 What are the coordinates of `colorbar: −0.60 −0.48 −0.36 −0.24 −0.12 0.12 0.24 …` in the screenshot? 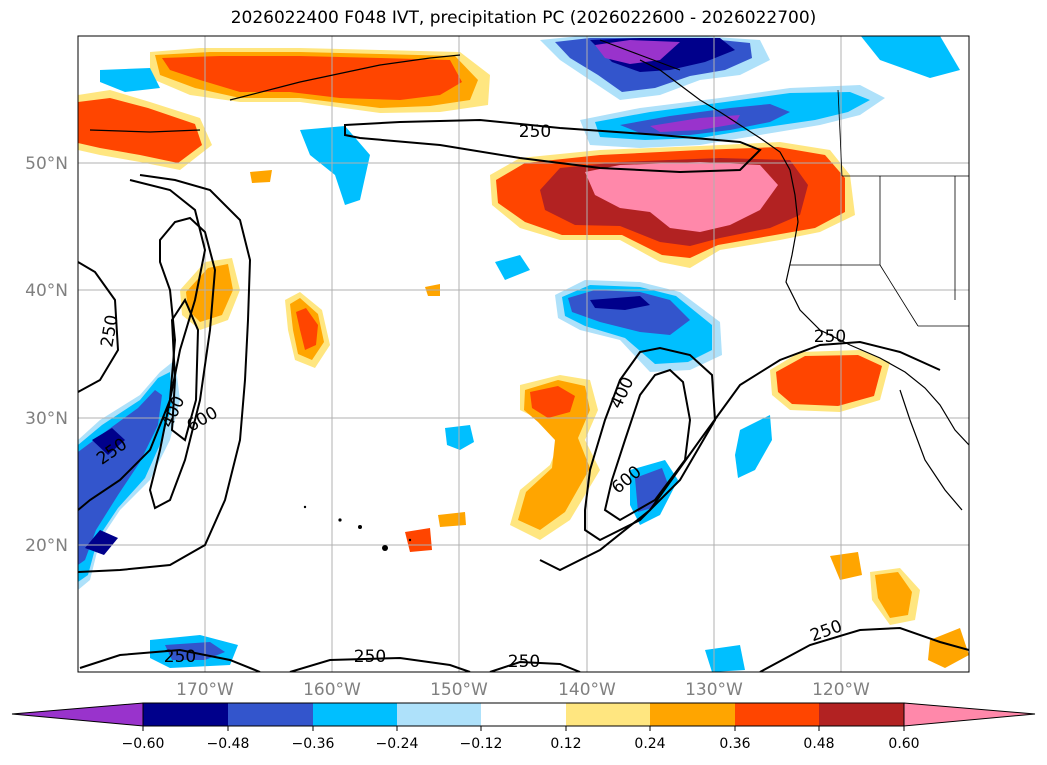 It's located at (523, 727).